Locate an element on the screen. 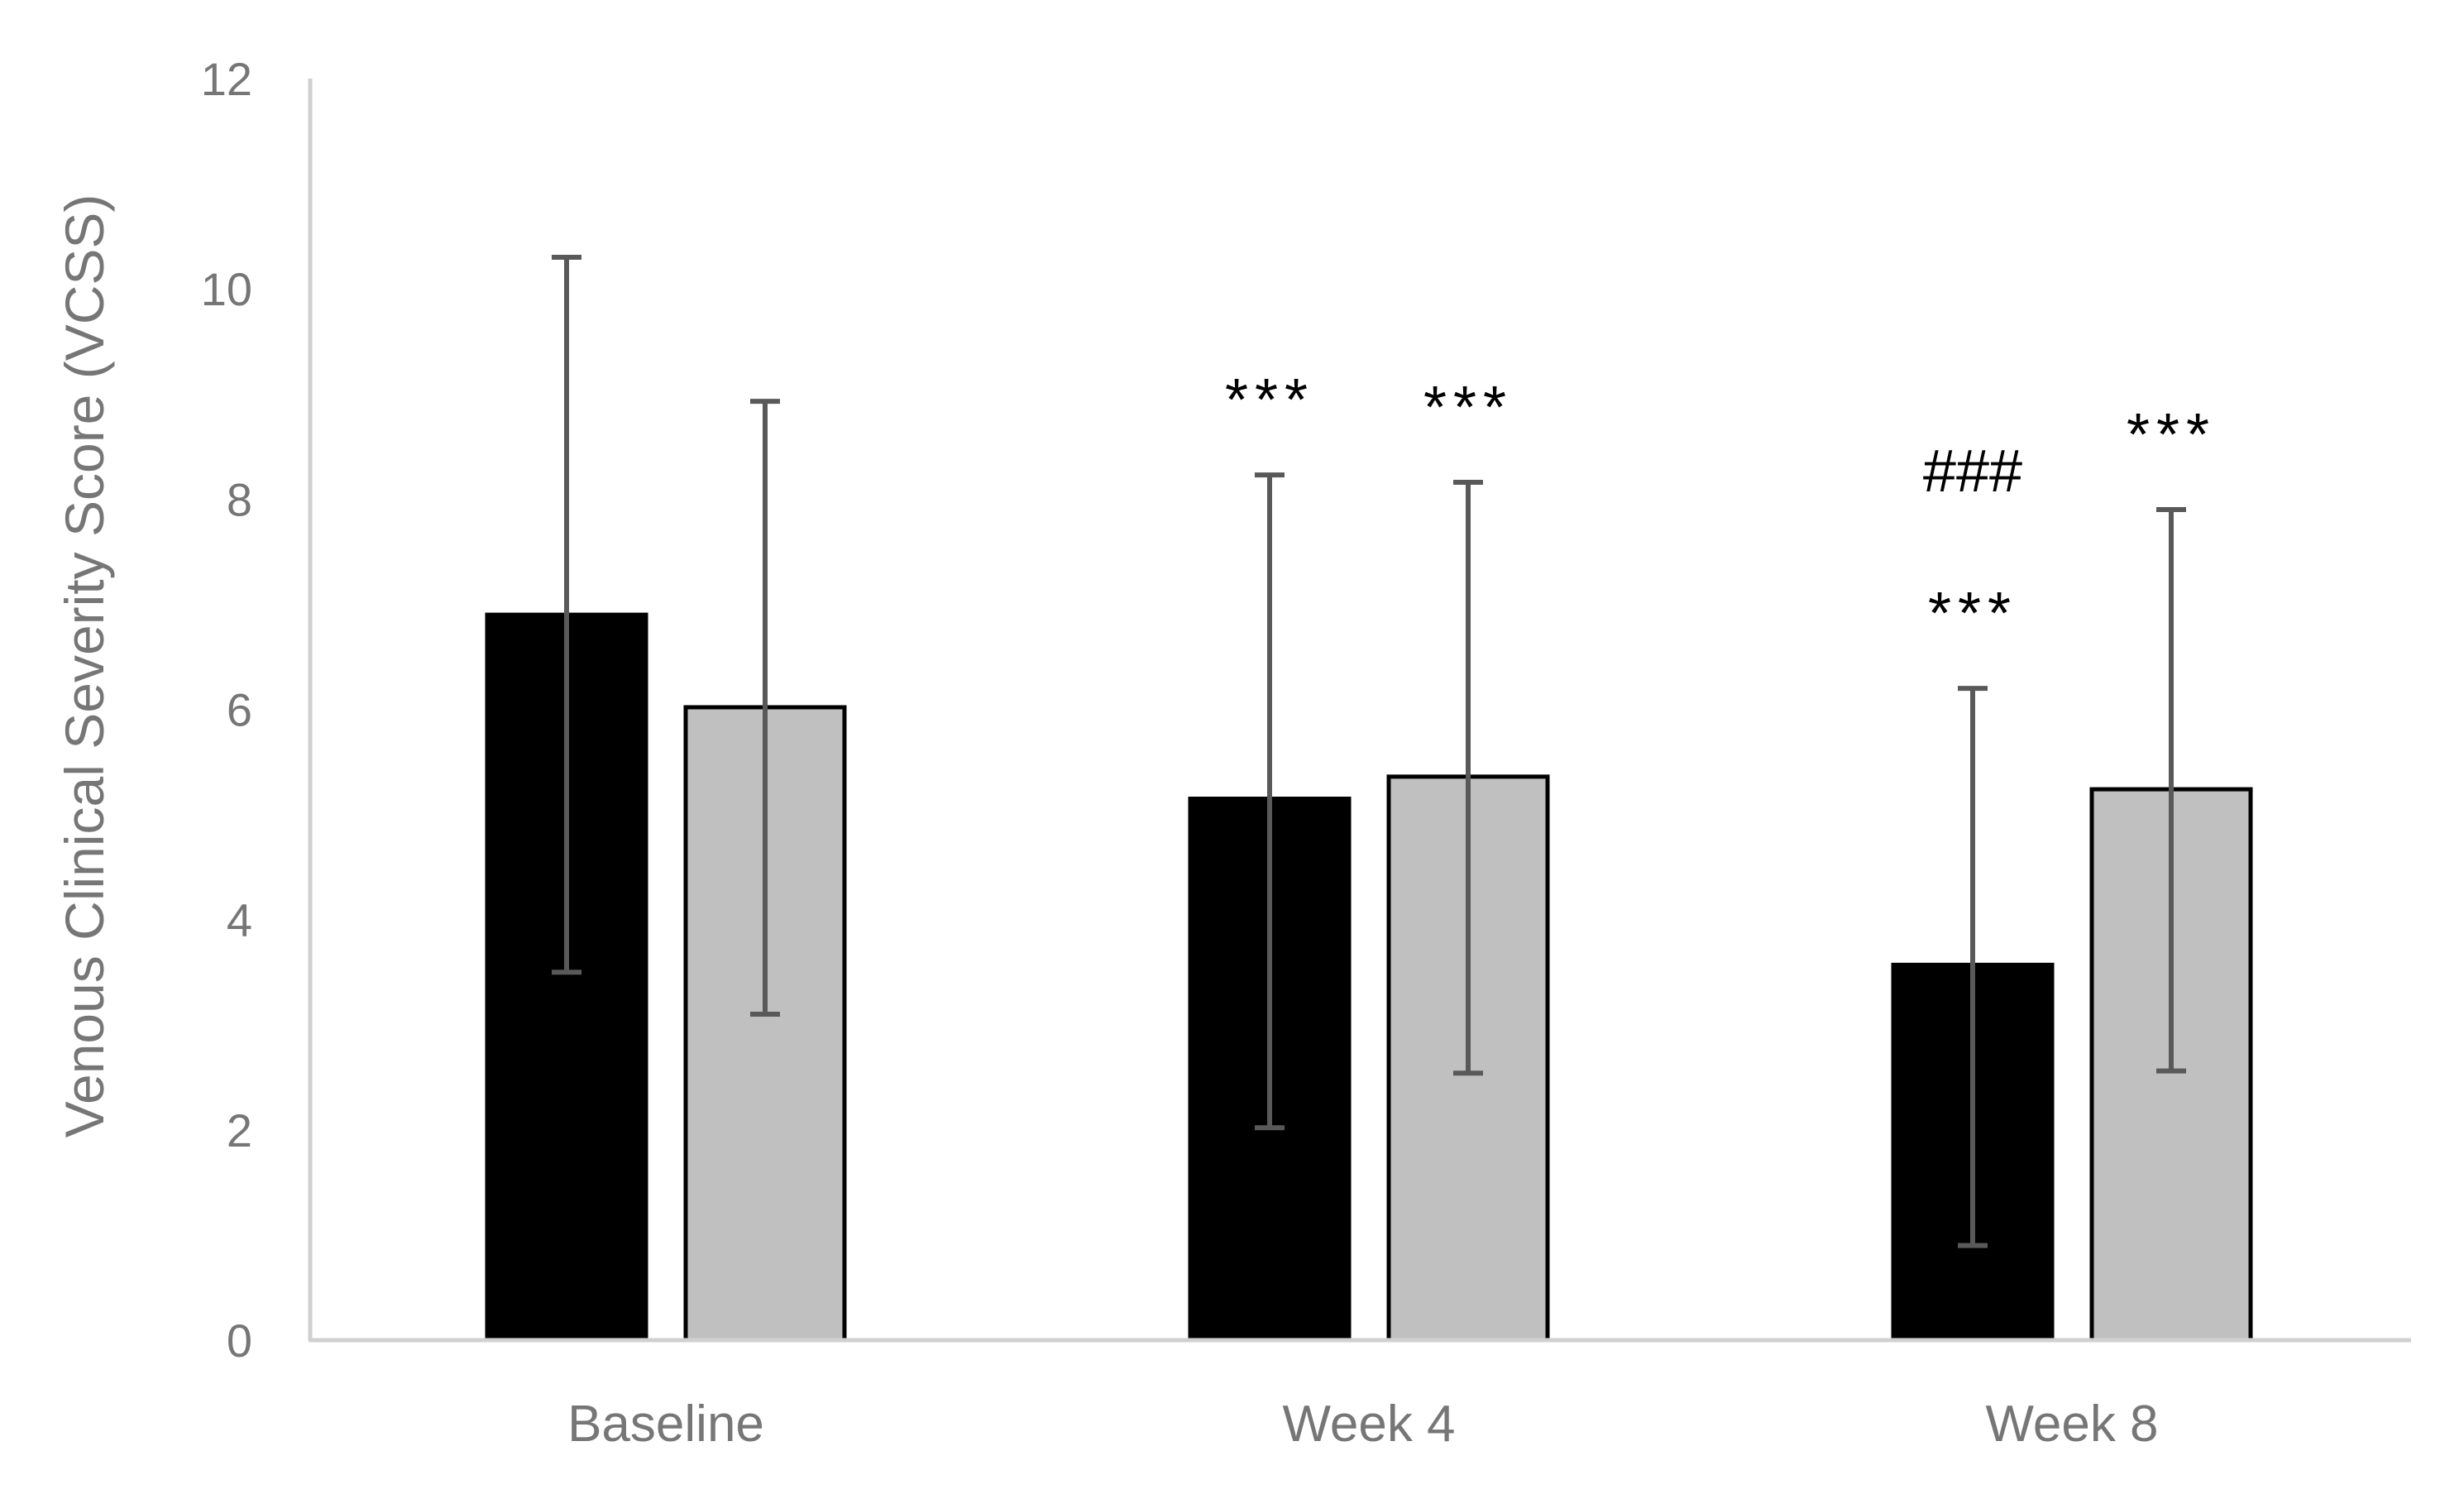 Image resolution: width=2464 pixels, height=1494 pixels. y-tick-label: 10 is located at coordinates (226, 289).